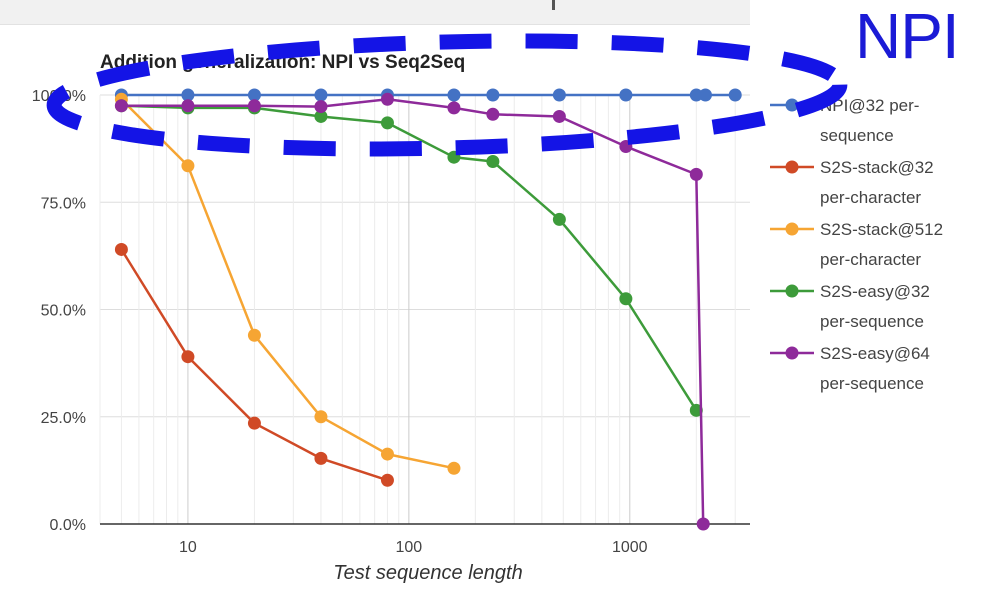 This screenshot has width=994, height=607. Describe the element at coordinates (375, 12) in the screenshot. I see `top-strip` at that location.